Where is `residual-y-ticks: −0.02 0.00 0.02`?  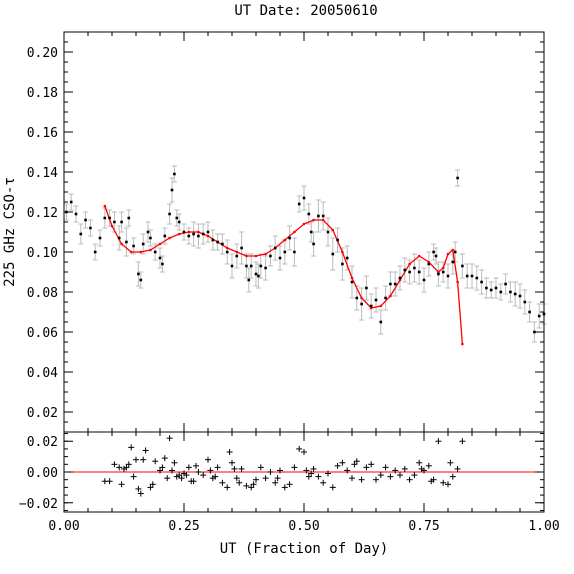
residual-y-ticks: −0.02 0.00 0.02 is located at coordinates (281, 472).